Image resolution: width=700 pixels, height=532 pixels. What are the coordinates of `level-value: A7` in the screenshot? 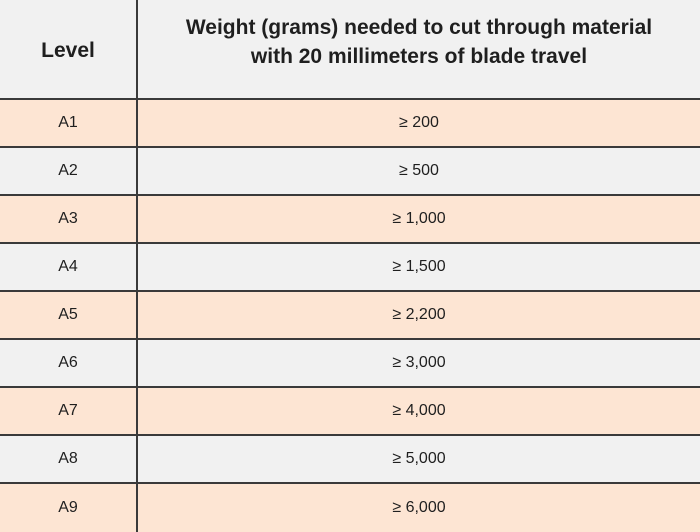 It's located at (68, 410).